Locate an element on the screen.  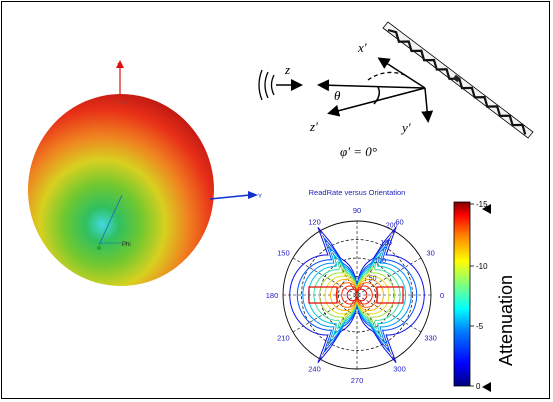
polar-angle-label: 90 is located at coordinates (357, 210).